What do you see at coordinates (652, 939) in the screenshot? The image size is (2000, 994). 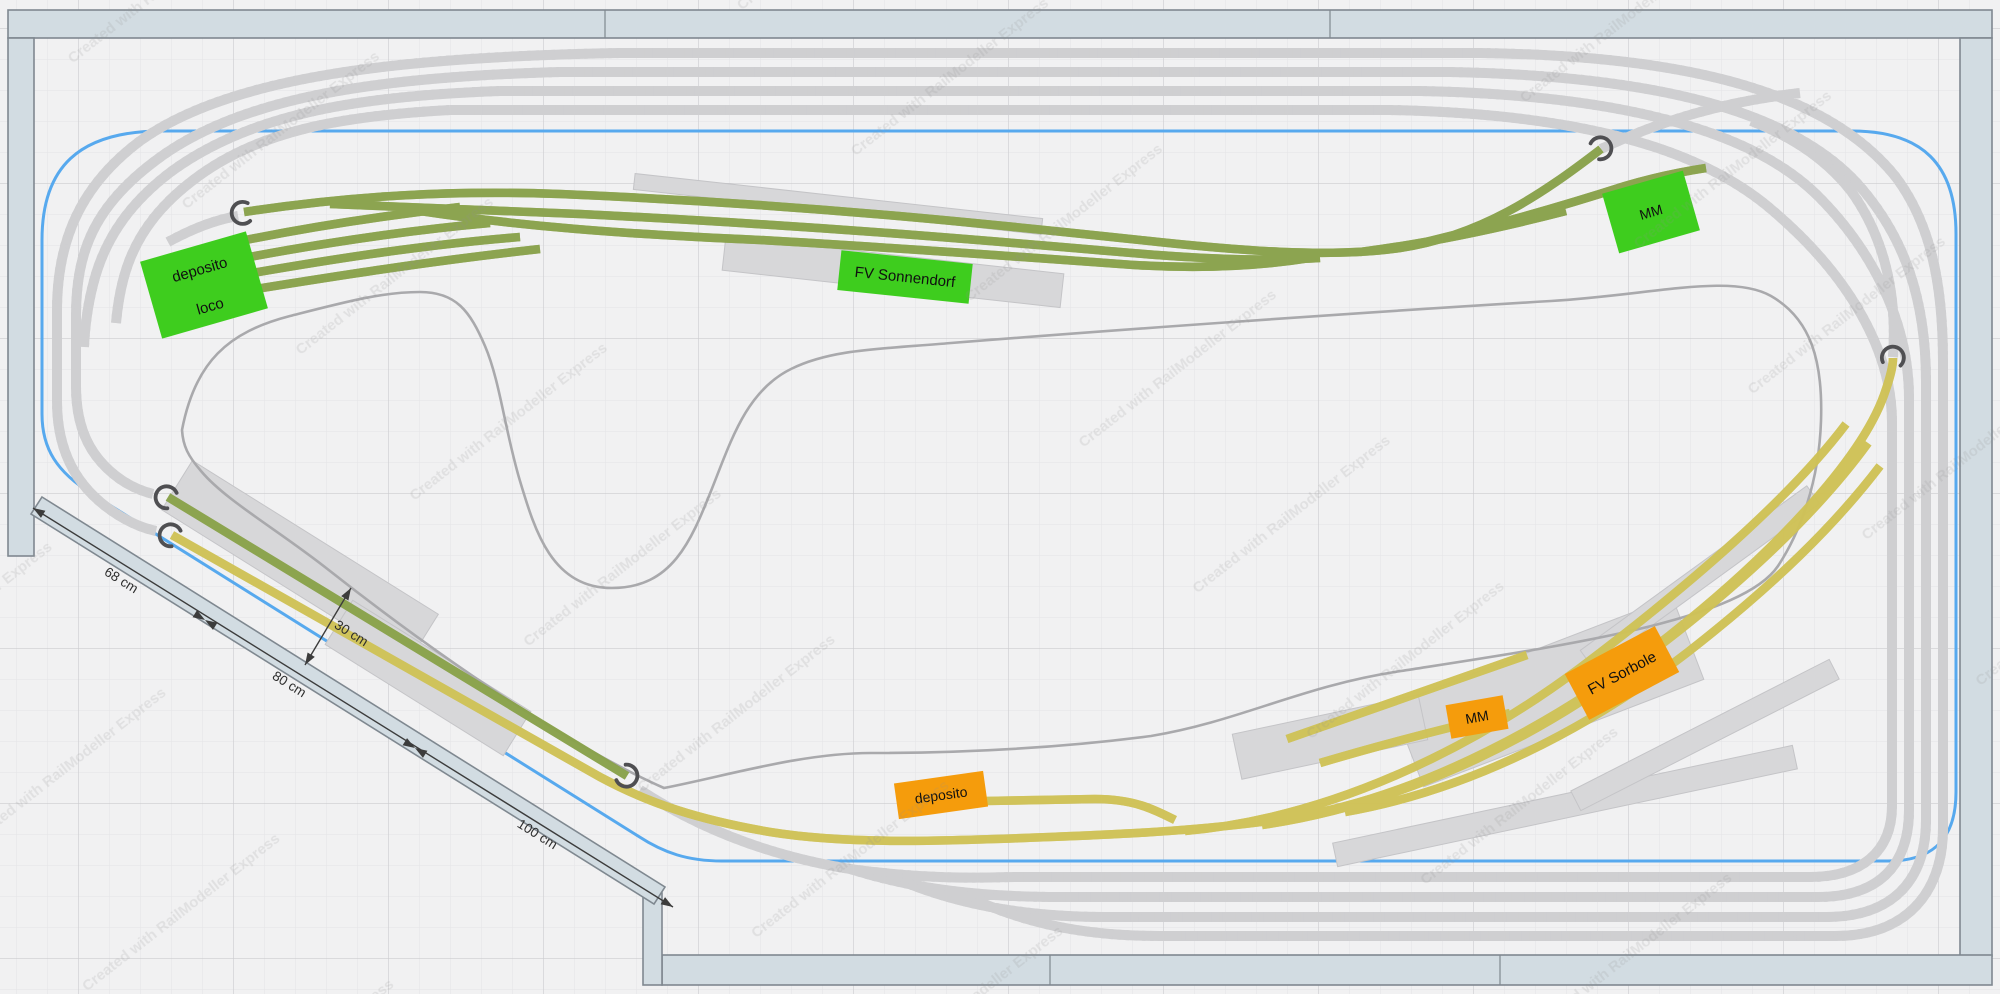 I see `wall-post` at bounding box center [652, 939].